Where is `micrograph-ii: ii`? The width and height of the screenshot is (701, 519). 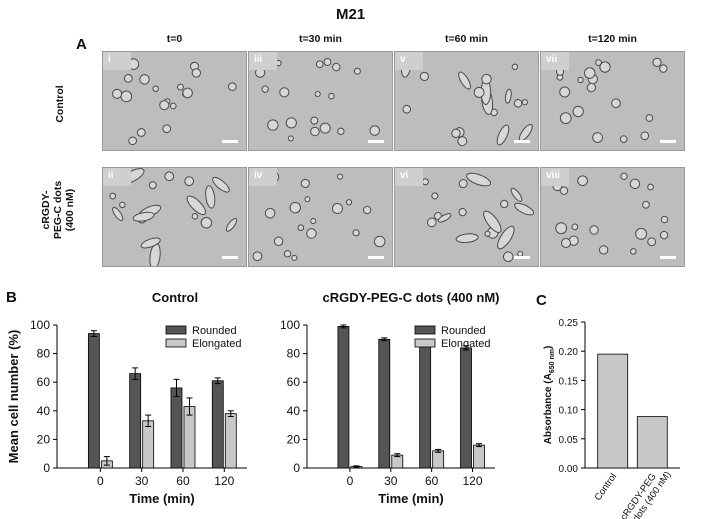 micrograph-ii: ii is located at coordinates (174, 217).